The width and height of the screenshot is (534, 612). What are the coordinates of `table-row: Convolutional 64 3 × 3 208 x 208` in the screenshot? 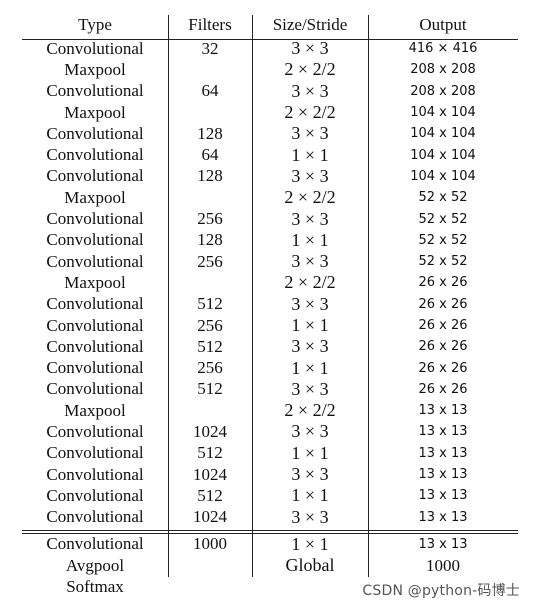 It's located at (270, 91).